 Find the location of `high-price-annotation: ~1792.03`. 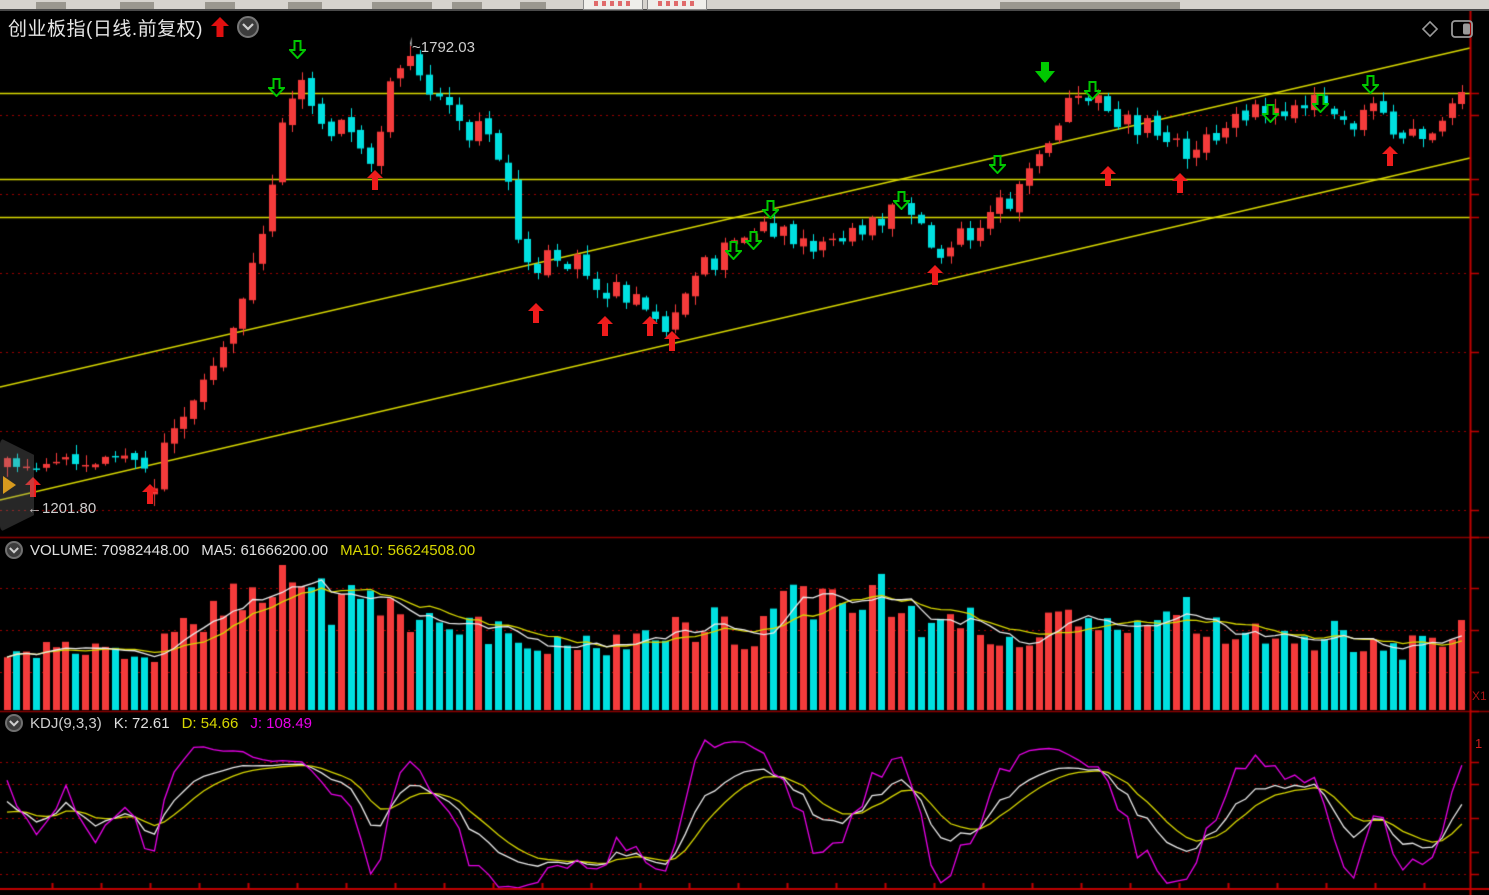

high-price-annotation: ~1792.03 is located at coordinates (443, 47).